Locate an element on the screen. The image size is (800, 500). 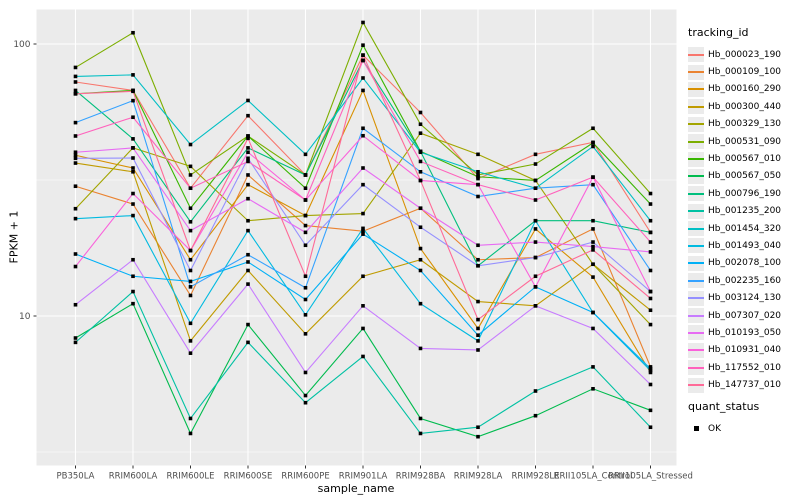
legend-entry: OK is located at coordinates (744, 428).